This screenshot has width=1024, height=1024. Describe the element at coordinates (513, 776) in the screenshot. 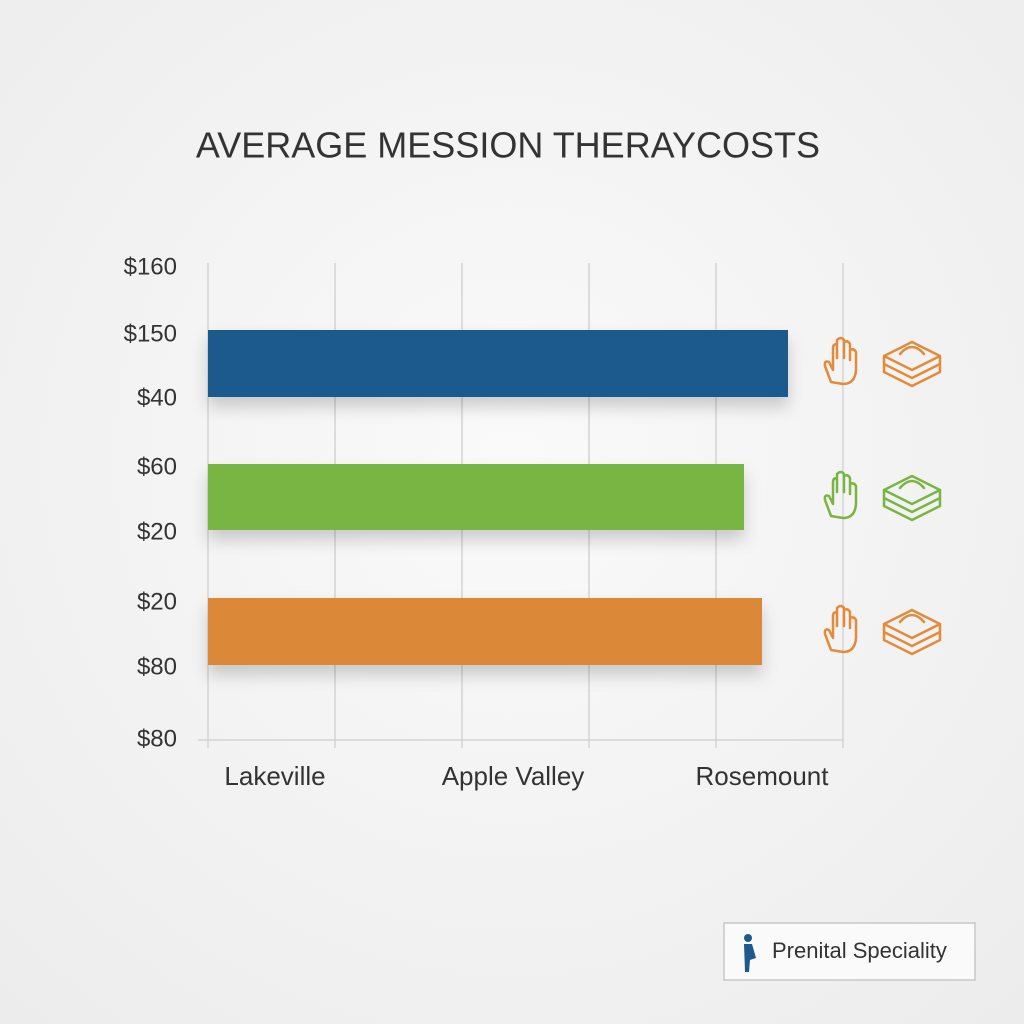

I see `x-label: Apple Valley` at that location.